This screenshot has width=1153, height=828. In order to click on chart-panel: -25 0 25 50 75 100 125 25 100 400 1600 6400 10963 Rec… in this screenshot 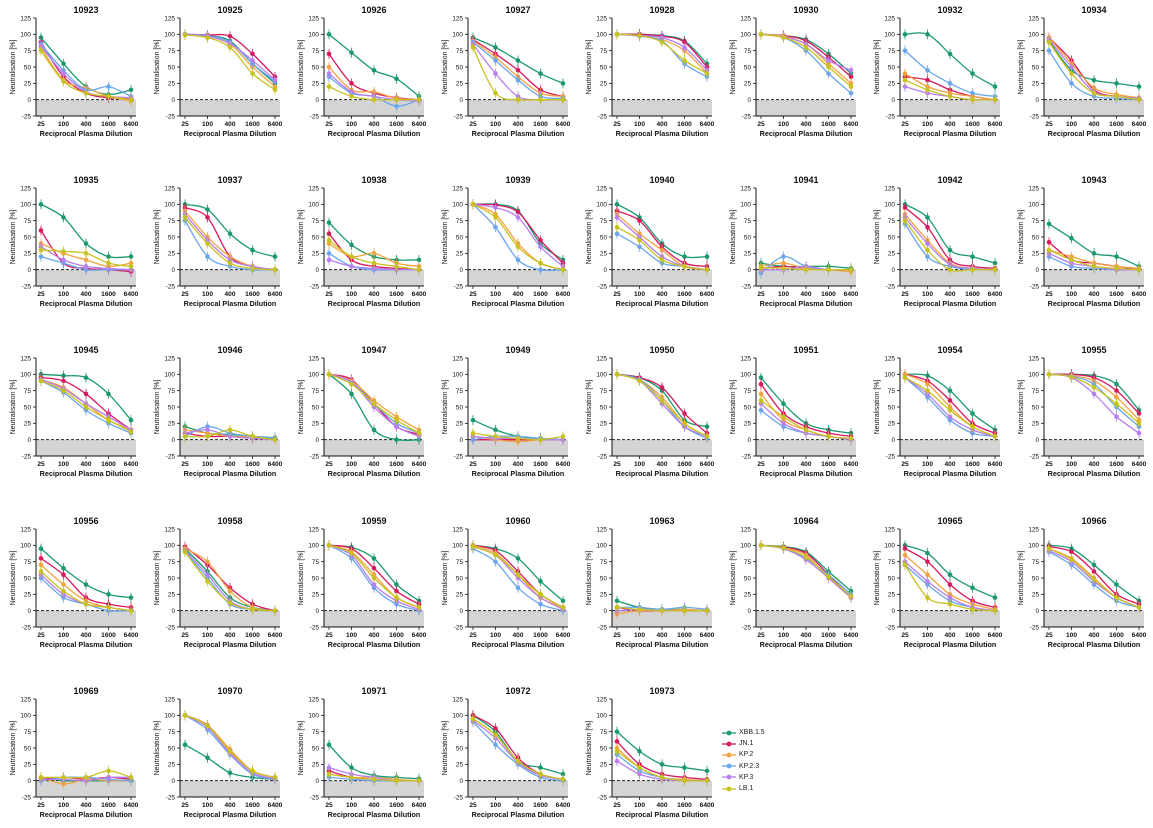, I will do `click(650, 582)`.